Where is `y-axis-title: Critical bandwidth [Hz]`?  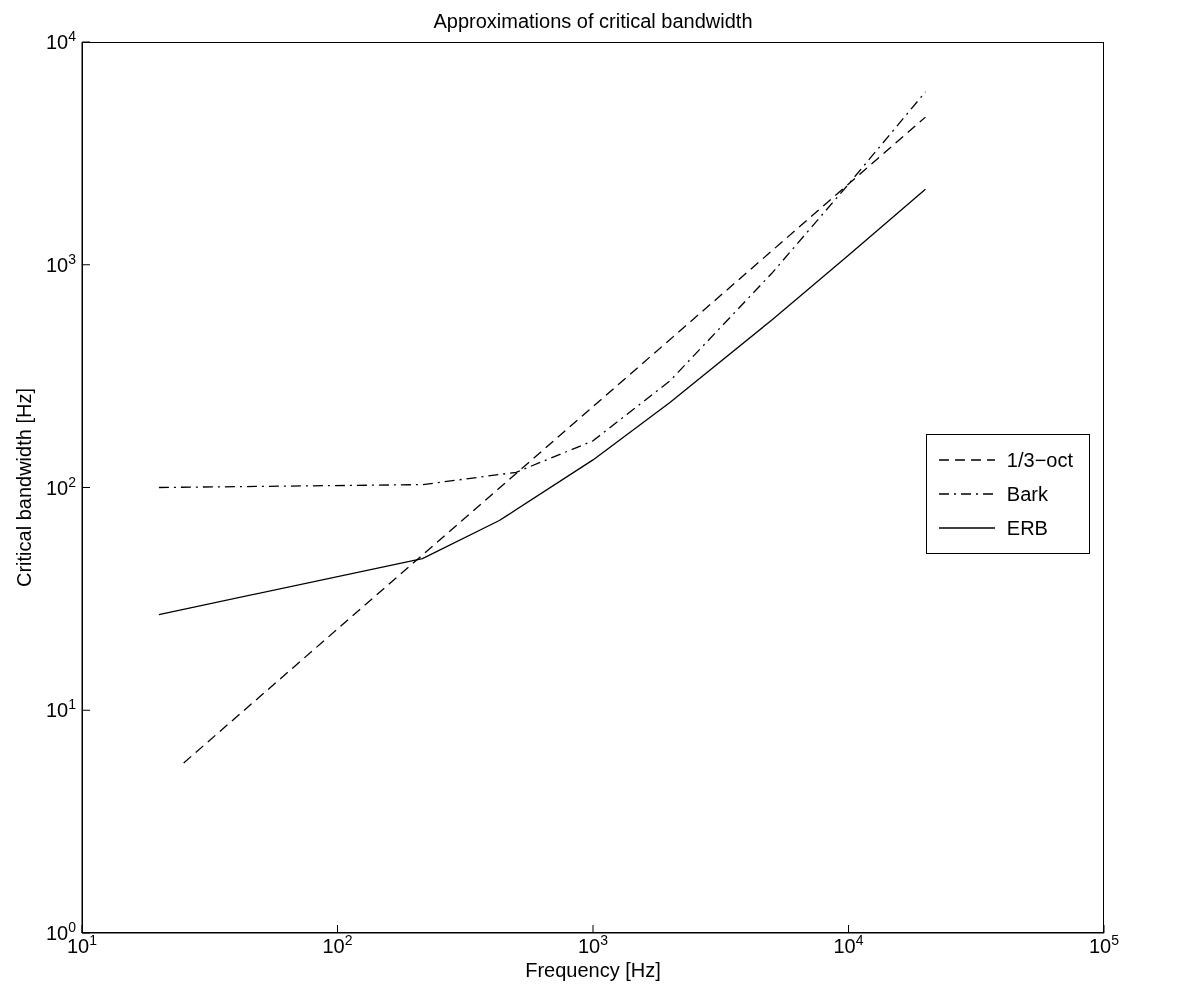 y-axis-title: Critical bandwidth [Hz] is located at coordinates (24, 487).